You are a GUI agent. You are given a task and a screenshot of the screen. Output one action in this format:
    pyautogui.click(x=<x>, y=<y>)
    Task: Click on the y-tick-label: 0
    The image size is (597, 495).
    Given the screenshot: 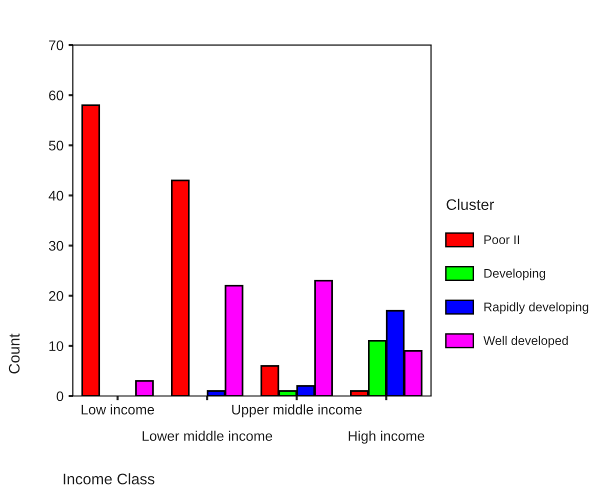 What is the action you would take?
    pyautogui.click(x=60, y=396)
    